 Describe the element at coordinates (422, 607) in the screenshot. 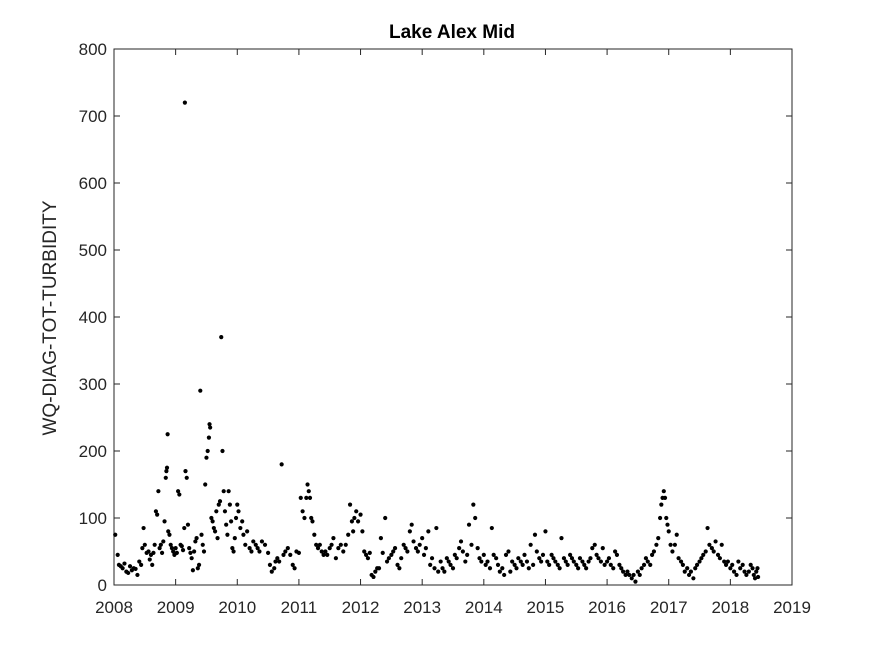

I see `x-tick-label: 2013` at that location.